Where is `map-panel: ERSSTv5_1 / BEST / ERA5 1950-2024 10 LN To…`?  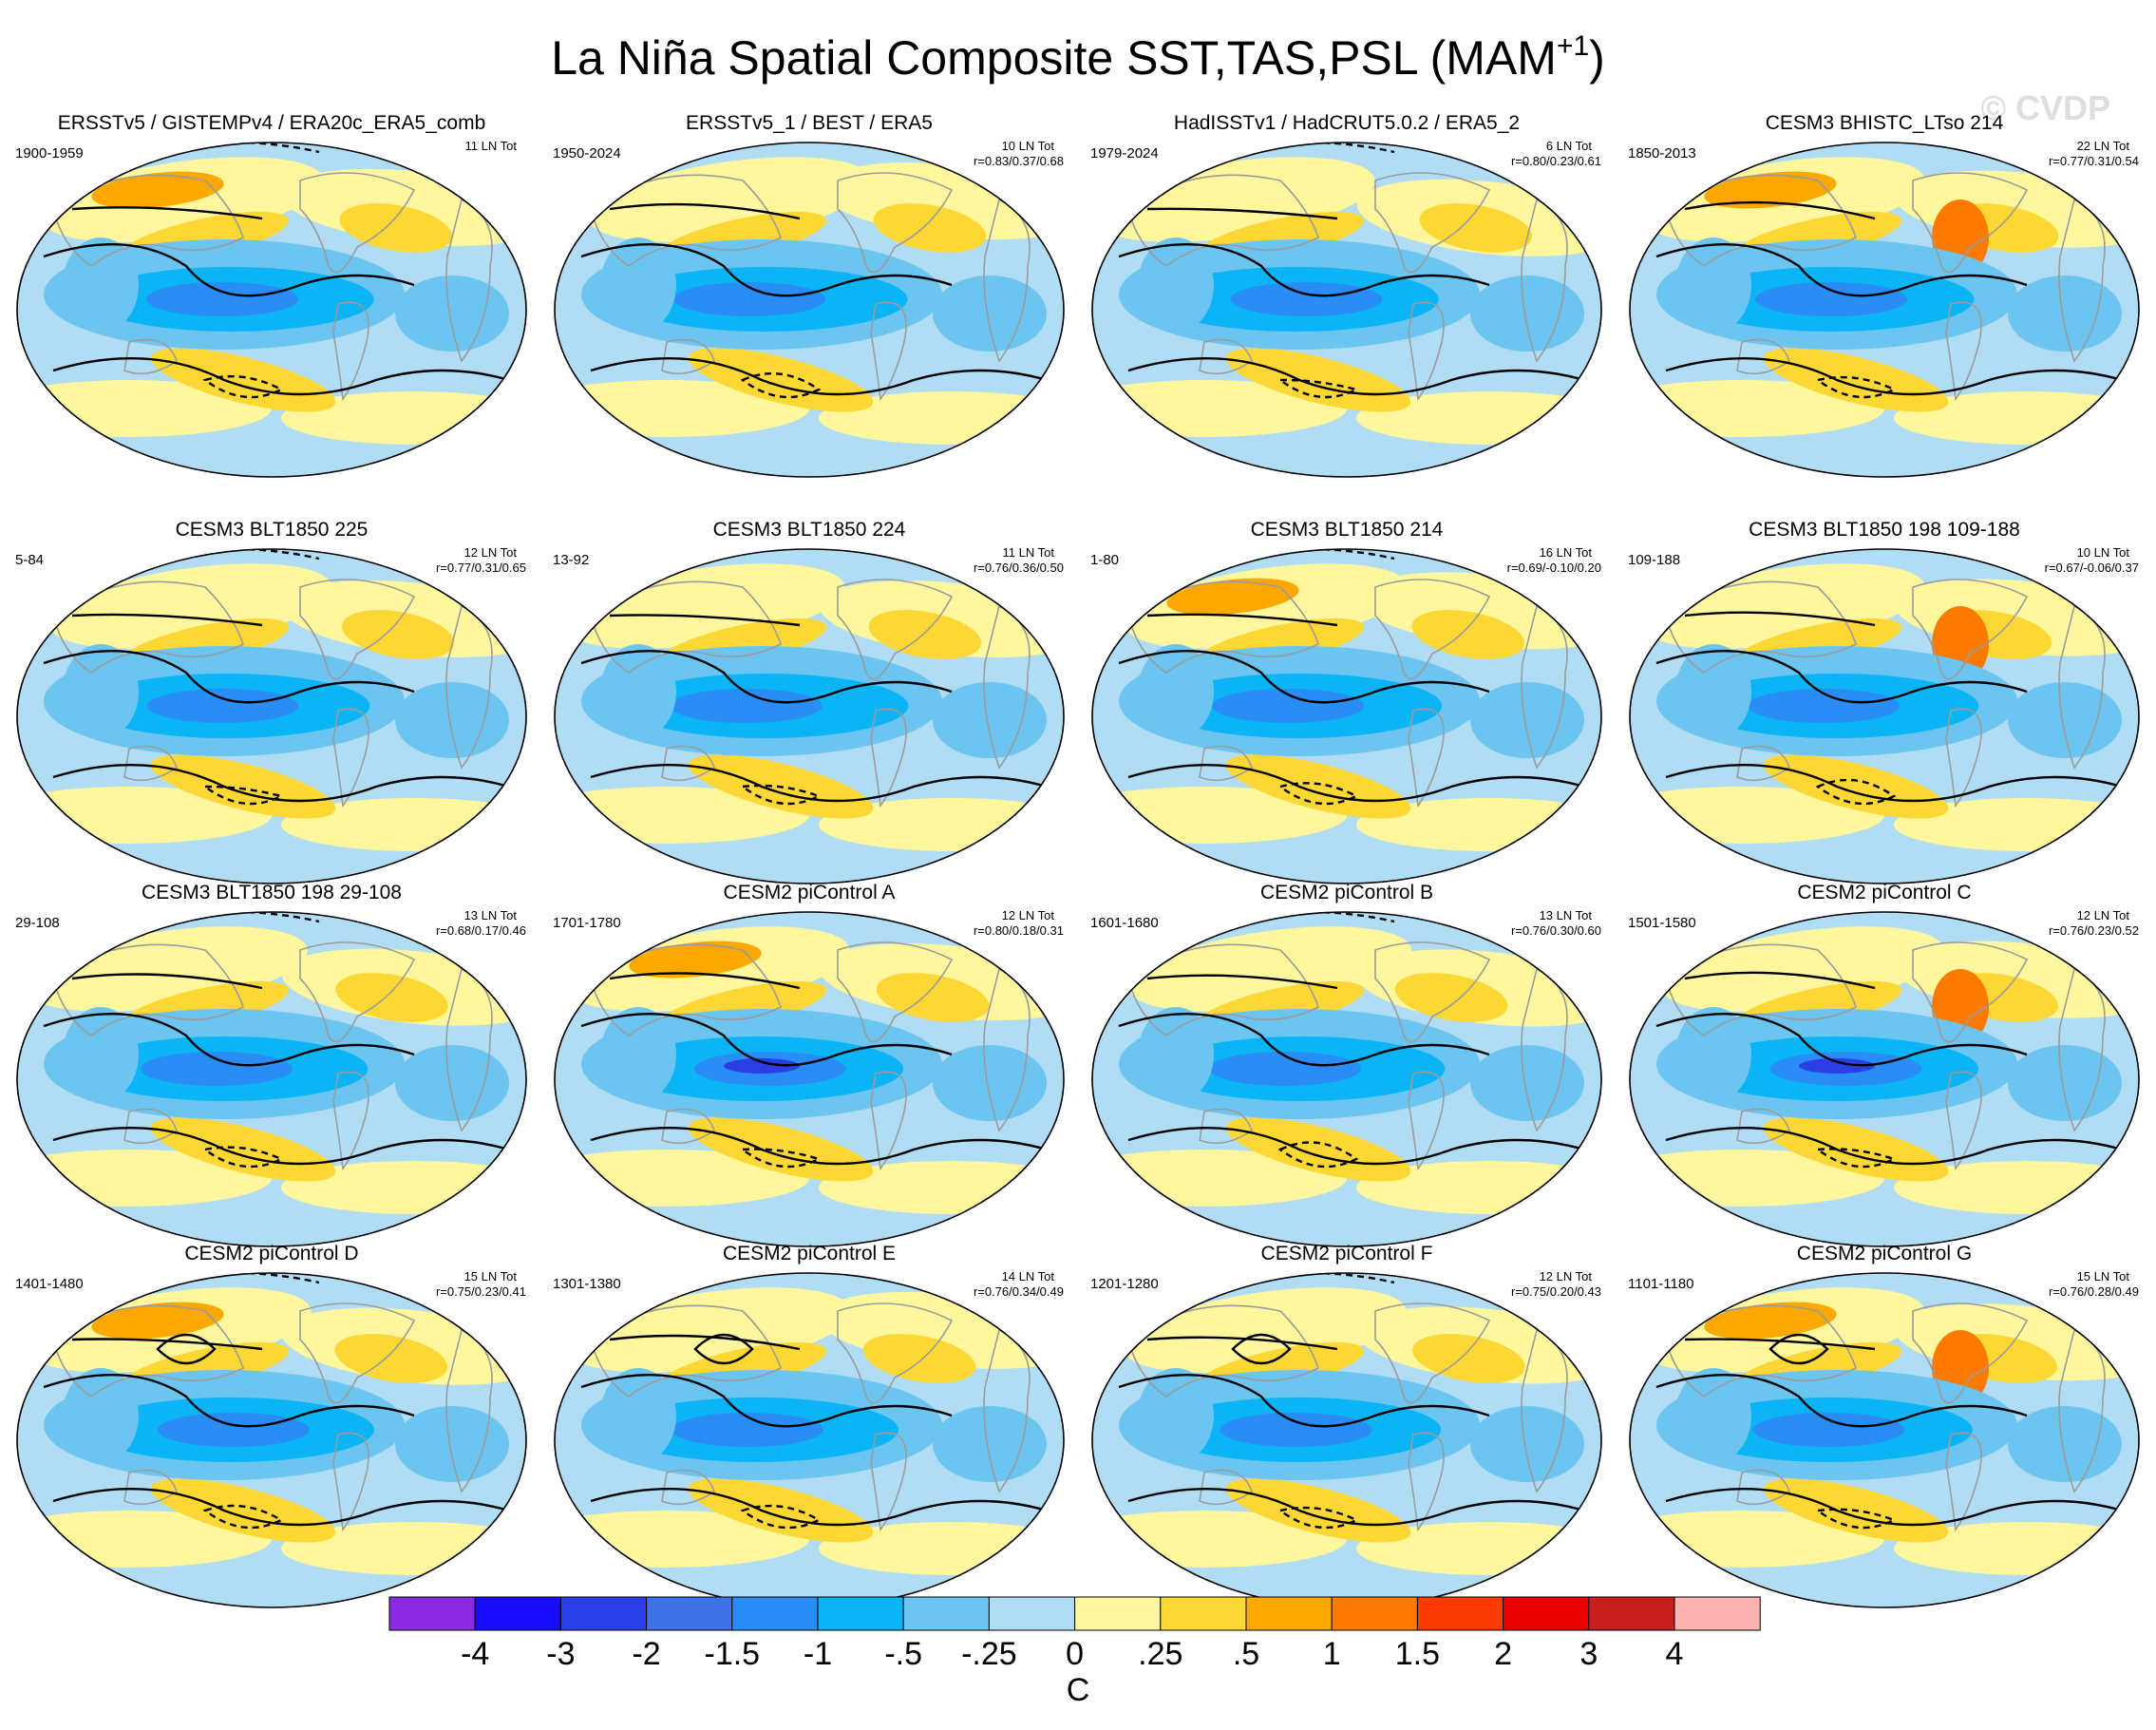 map-panel: ERSSTv5_1 / BEST / ERA5 1950-2024 10 LN To… is located at coordinates (809, 295).